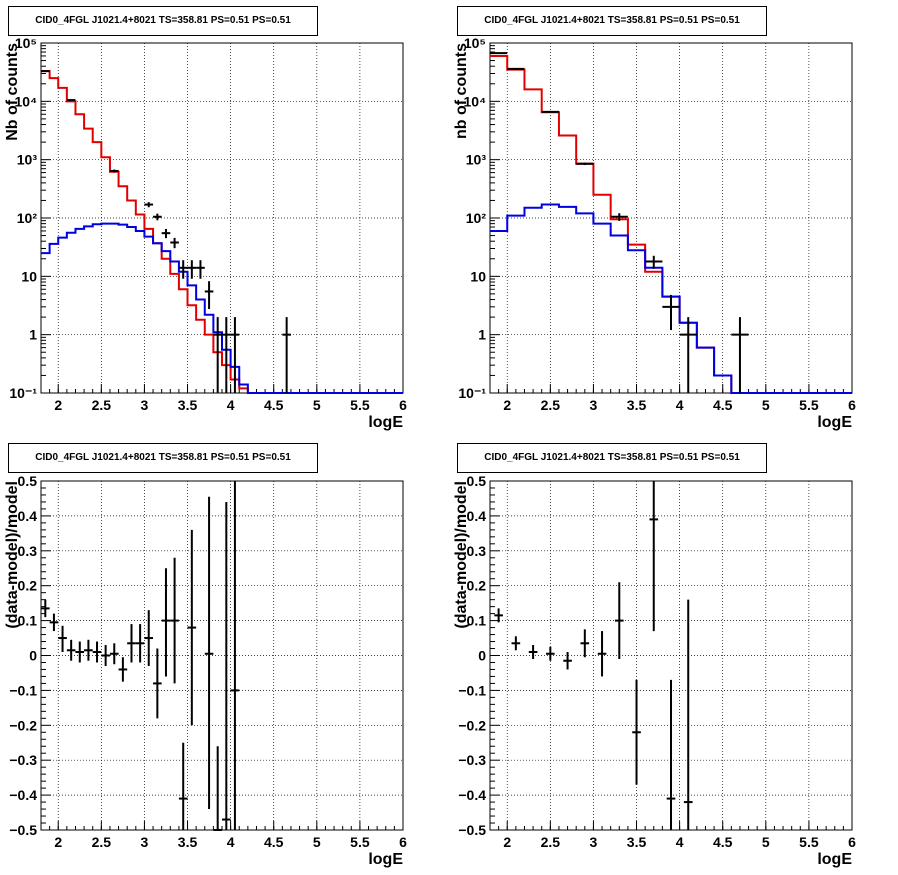 This screenshot has height=875, width=898. I want to click on y-tick-label: 0.5, so click(28, 481).